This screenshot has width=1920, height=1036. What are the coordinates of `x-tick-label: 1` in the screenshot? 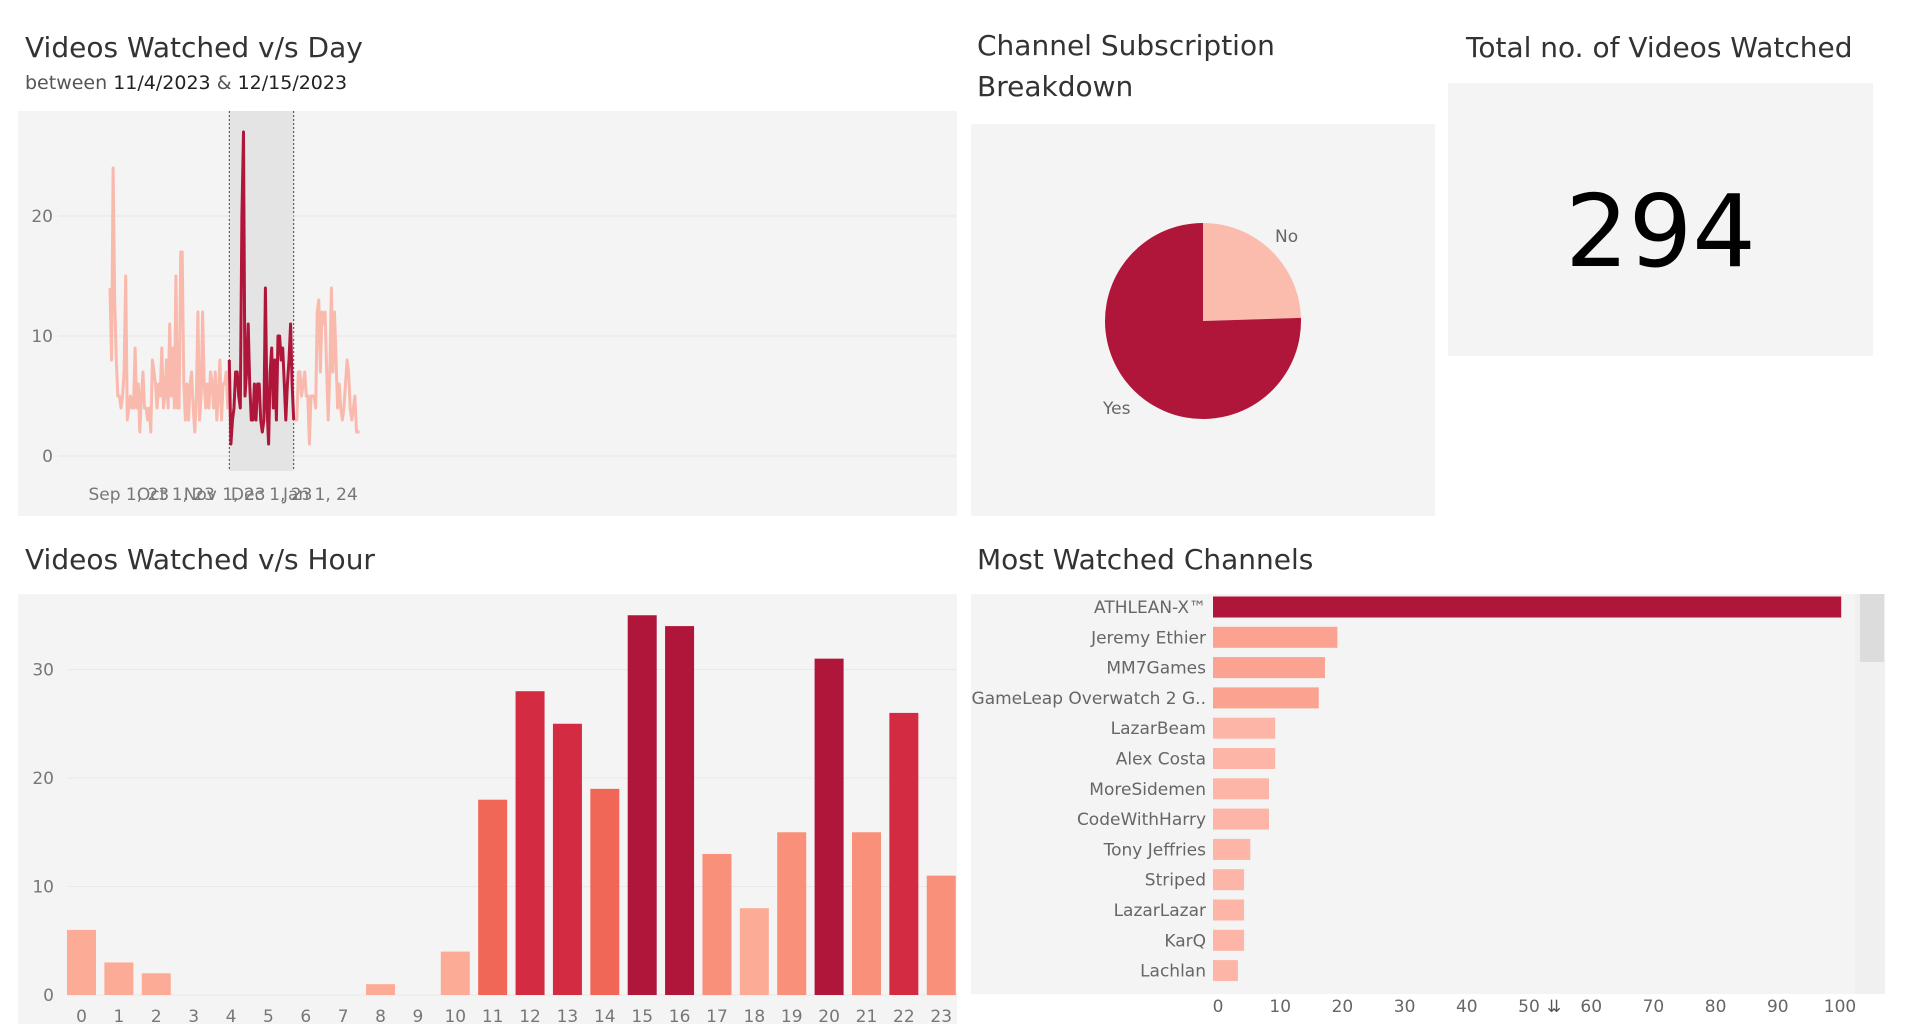 It's located at (118, 1015).